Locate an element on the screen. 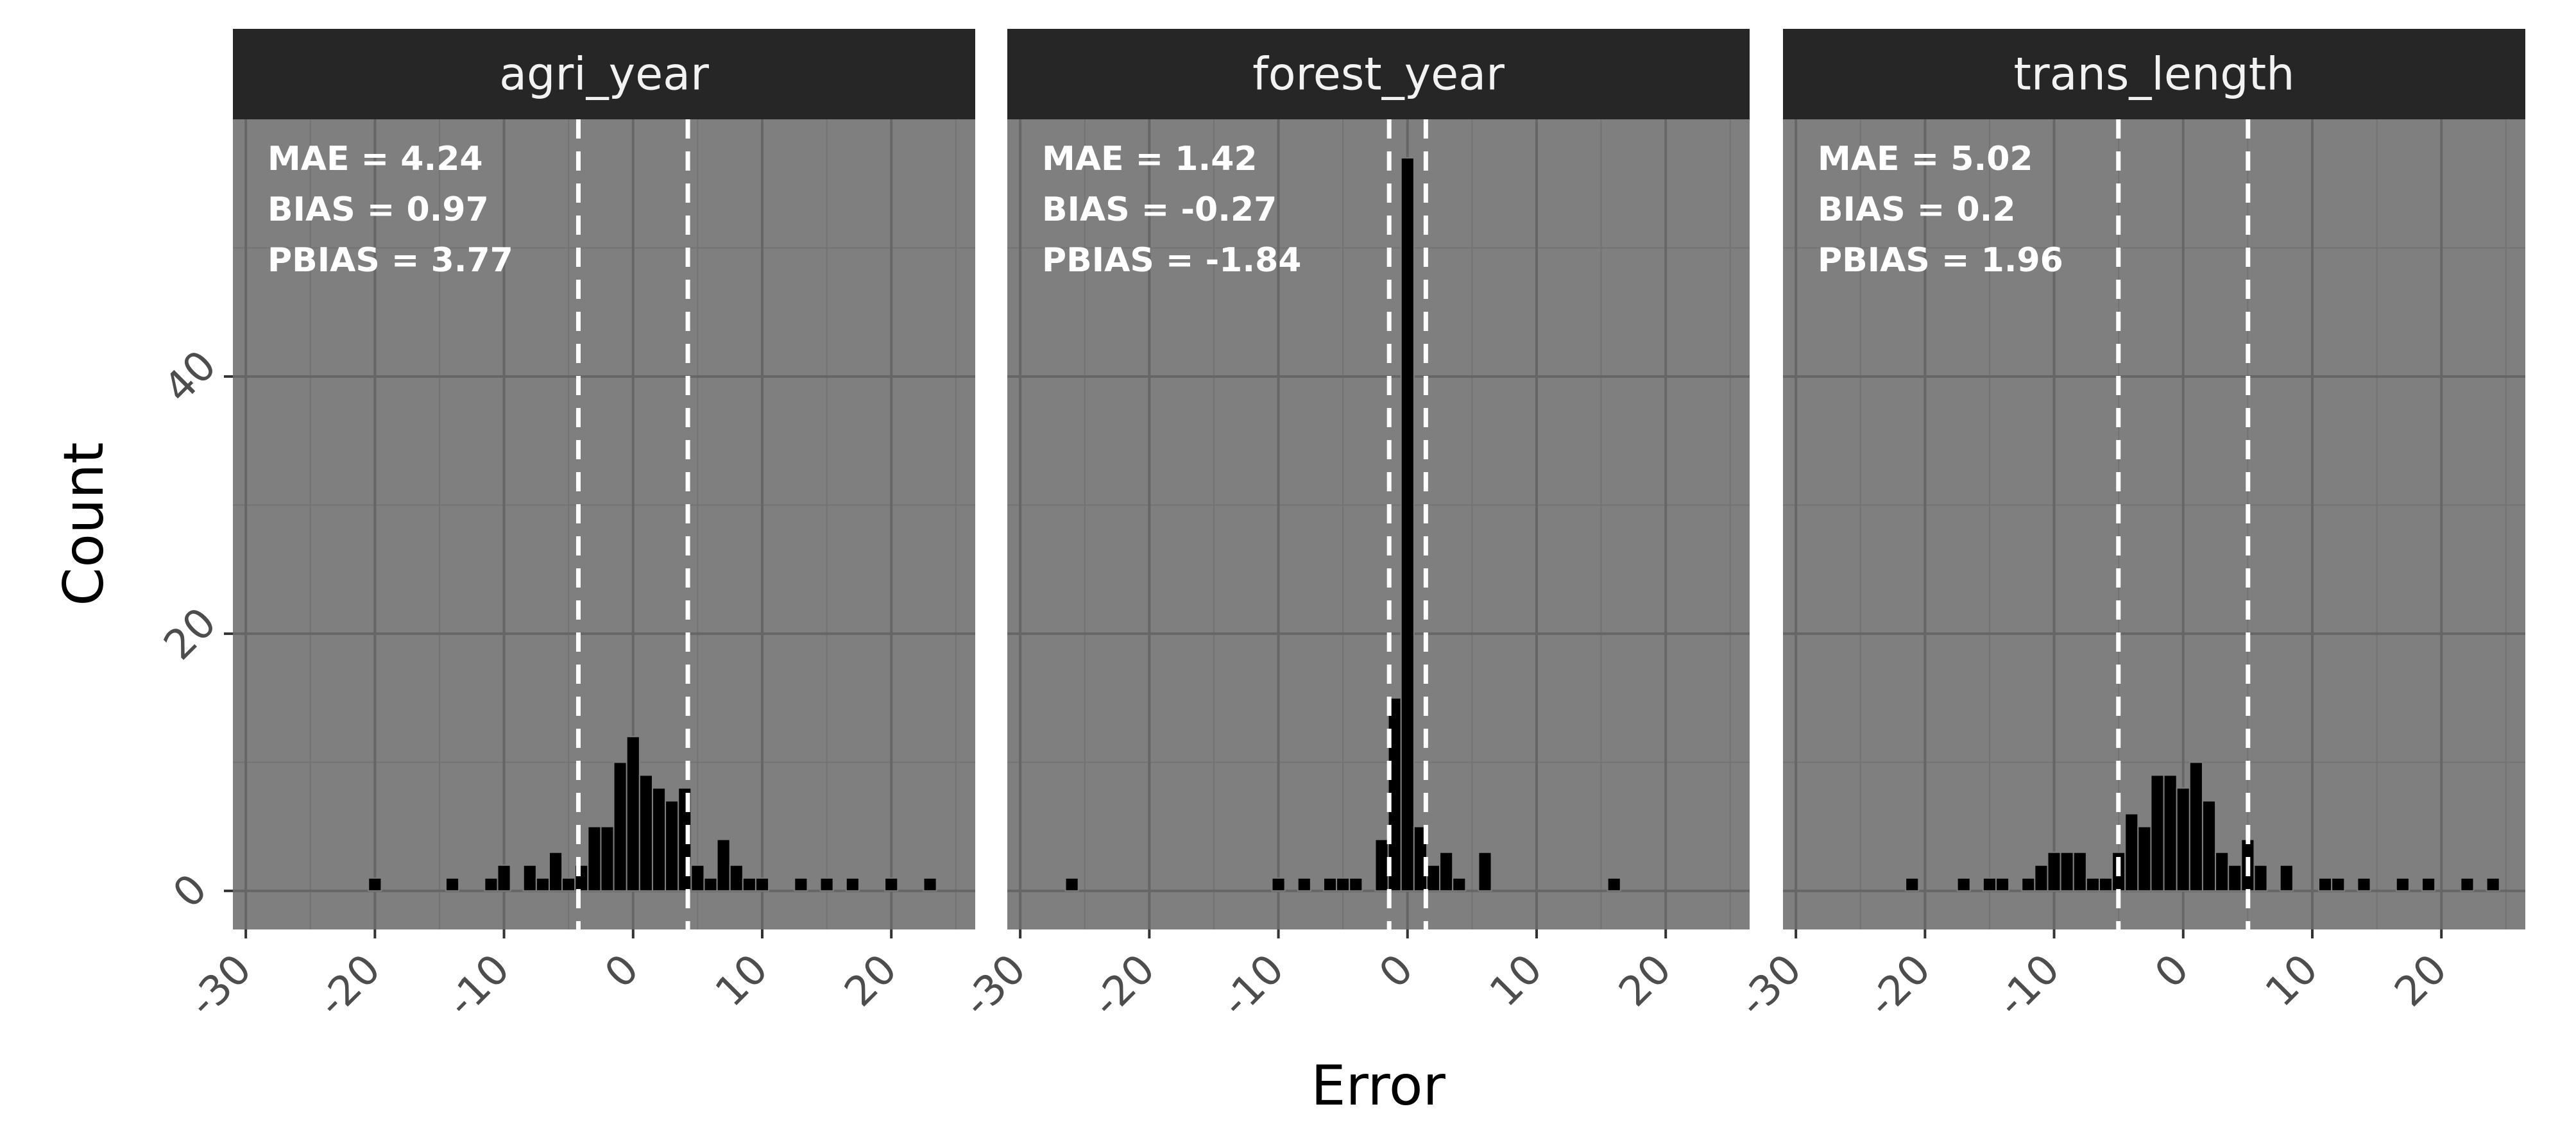 The height and width of the screenshot is (1136, 2576). stat-annotation: PBIAS = 1.96 is located at coordinates (1940, 260).